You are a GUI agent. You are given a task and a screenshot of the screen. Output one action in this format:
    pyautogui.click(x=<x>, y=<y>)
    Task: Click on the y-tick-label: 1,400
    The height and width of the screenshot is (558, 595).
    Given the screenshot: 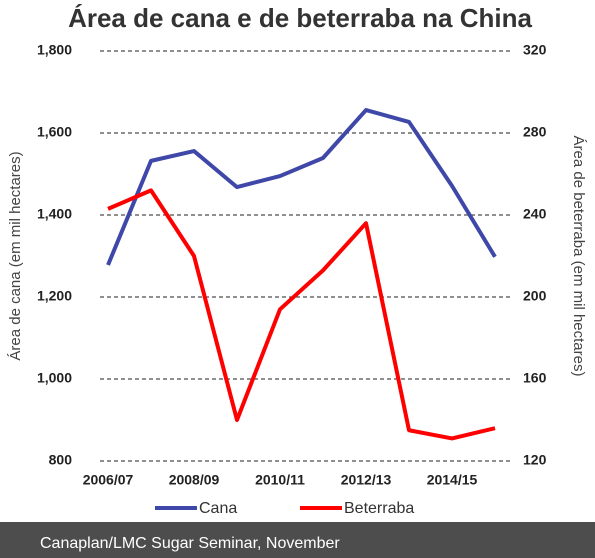 What is the action you would take?
    pyautogui.click(x=54, y=214)
    